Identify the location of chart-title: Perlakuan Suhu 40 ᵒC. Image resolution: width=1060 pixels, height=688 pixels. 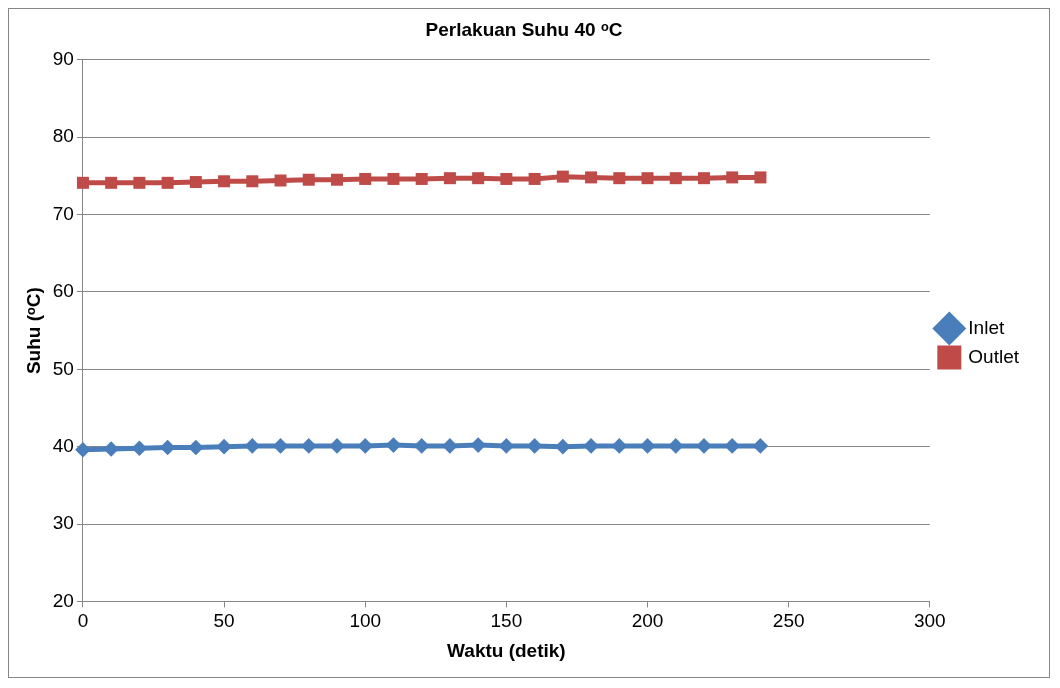
(524, 29).